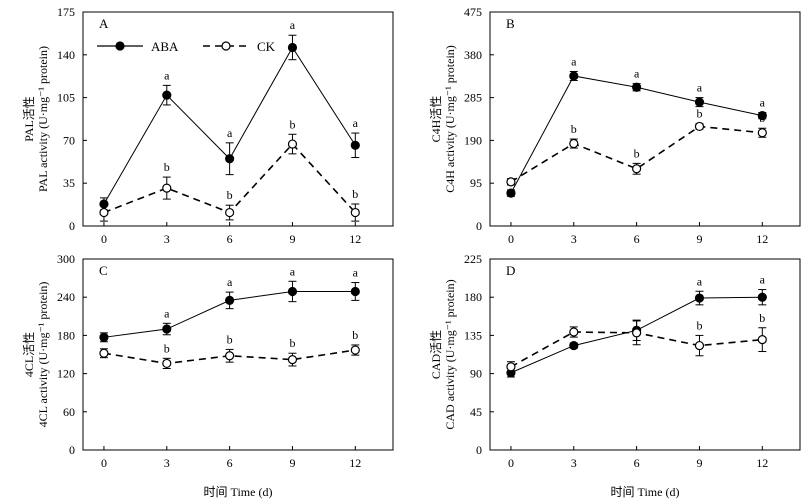 The width and height of the screenshot is (806, 503). What do you see at coordinates (473, 55) in the screenshot?
I see `y-tick-label: 380` at bounding box center [473, 55].